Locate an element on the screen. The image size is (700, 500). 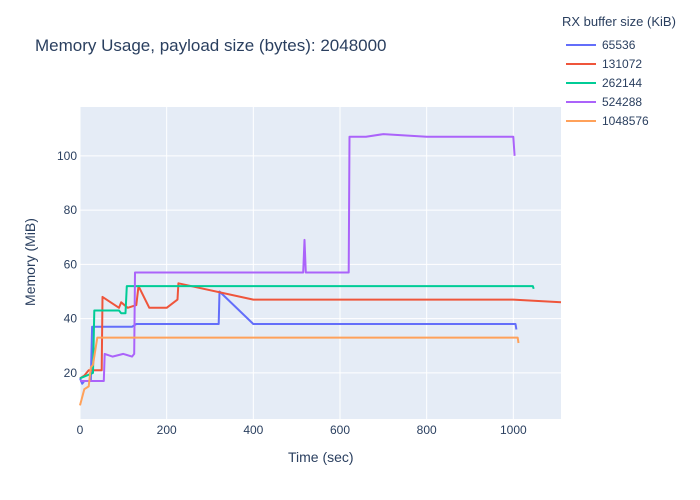
legend-item: 262144 is located at coordinates (619, 82).